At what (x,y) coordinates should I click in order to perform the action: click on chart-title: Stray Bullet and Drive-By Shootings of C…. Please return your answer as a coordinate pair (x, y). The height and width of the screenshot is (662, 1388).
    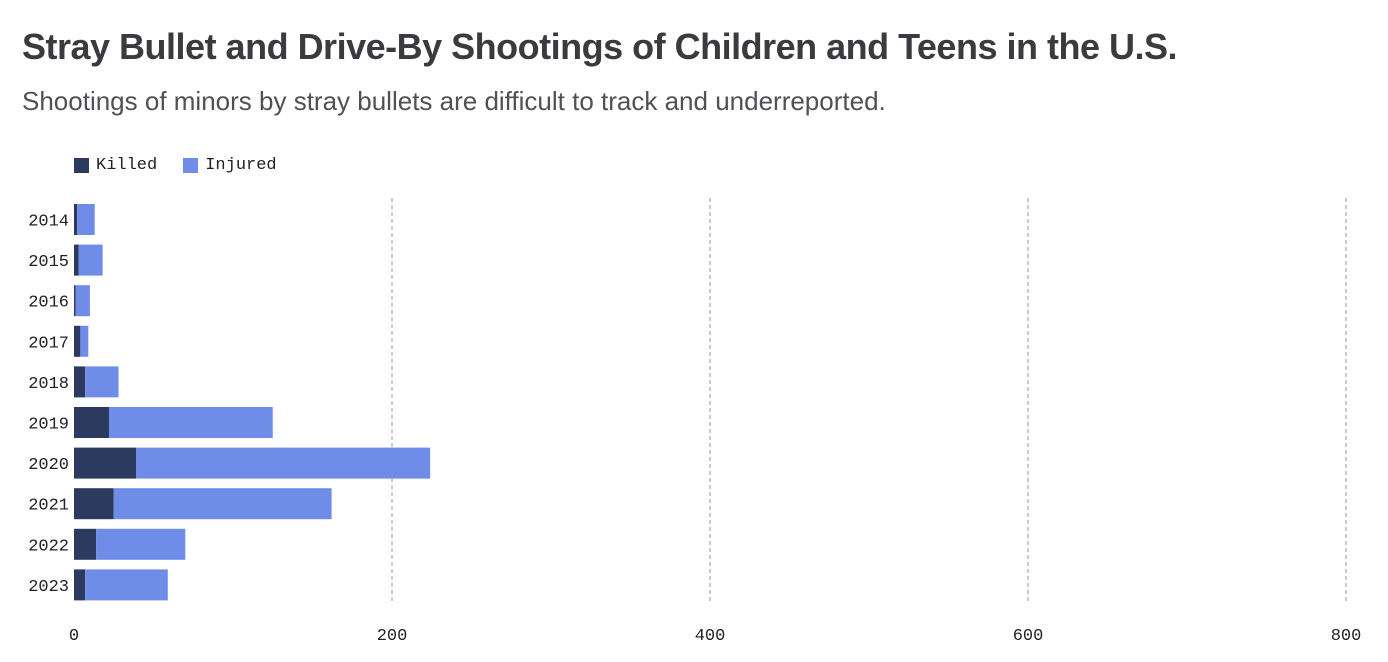
    Looking at the image, I should click on (599, 46).